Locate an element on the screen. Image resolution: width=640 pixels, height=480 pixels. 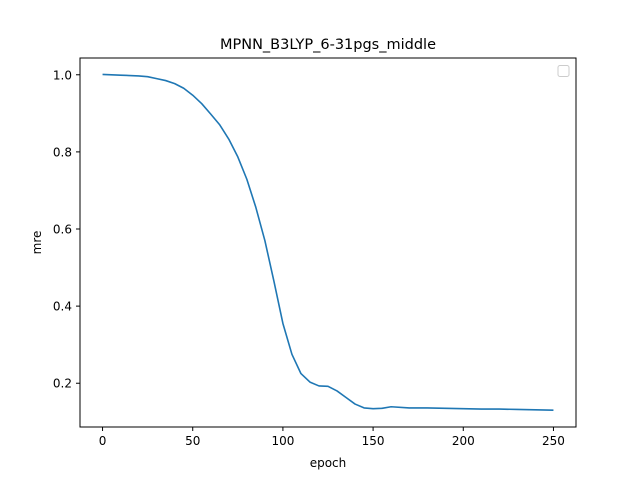
y-axis: 0.2 0.4 0.6 0.8 1.0 is located at coordinates (66, 229).